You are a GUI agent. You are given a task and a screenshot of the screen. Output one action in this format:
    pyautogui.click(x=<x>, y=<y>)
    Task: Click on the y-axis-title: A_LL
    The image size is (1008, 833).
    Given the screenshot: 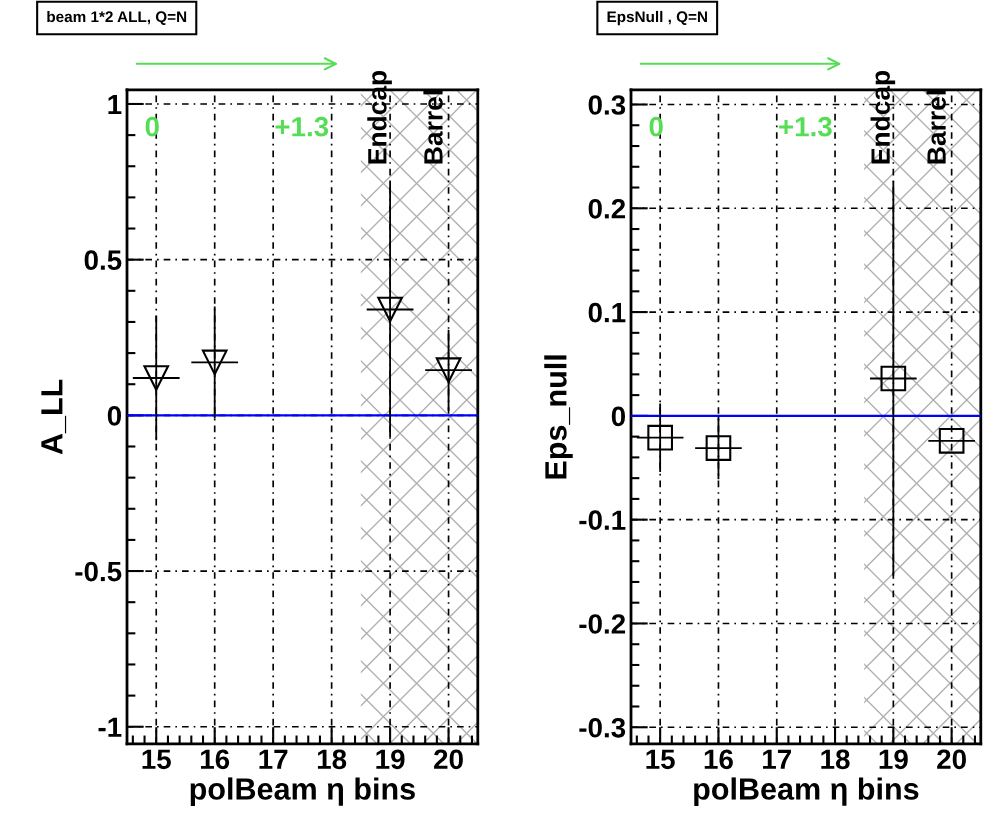 What is the action you would take?
    pyautogui.click(x=54, y=417)
    